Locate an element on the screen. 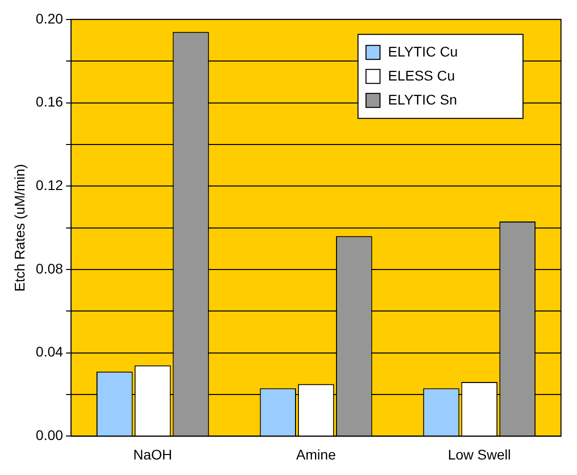  y-tick-label: 0.12 is located at coordinates (50, 184).